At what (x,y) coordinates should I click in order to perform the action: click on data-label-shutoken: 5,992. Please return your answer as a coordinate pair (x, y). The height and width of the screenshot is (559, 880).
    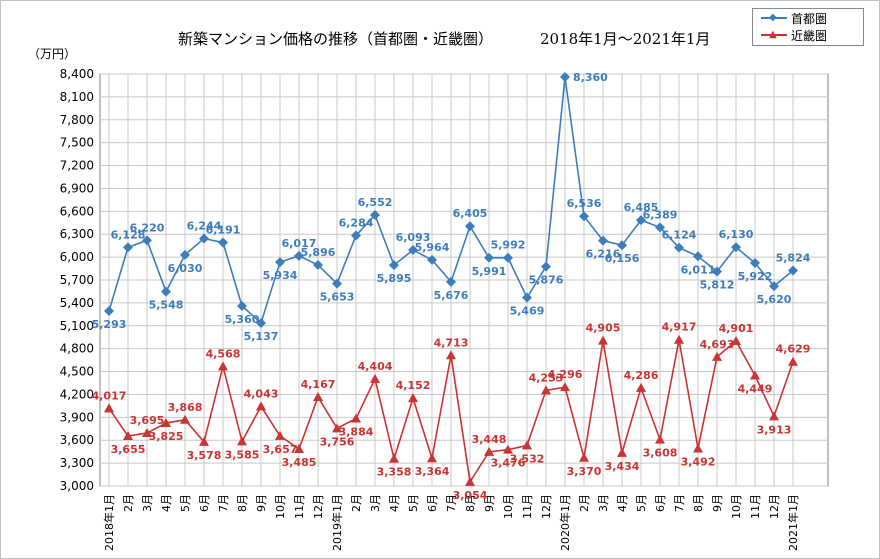
    Looking at the image, I should click on (508, 245).